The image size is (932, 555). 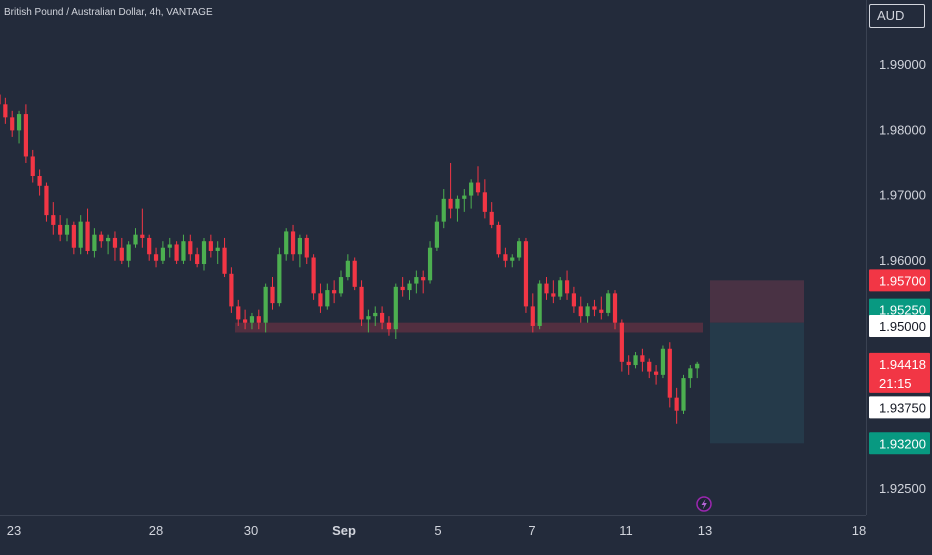 What do you see at coordinates (436, 530) in the screenshot?
I see `time-axis: 23 28 30 Sep 5 7 11 13 18` at bounding box center [436, 530].